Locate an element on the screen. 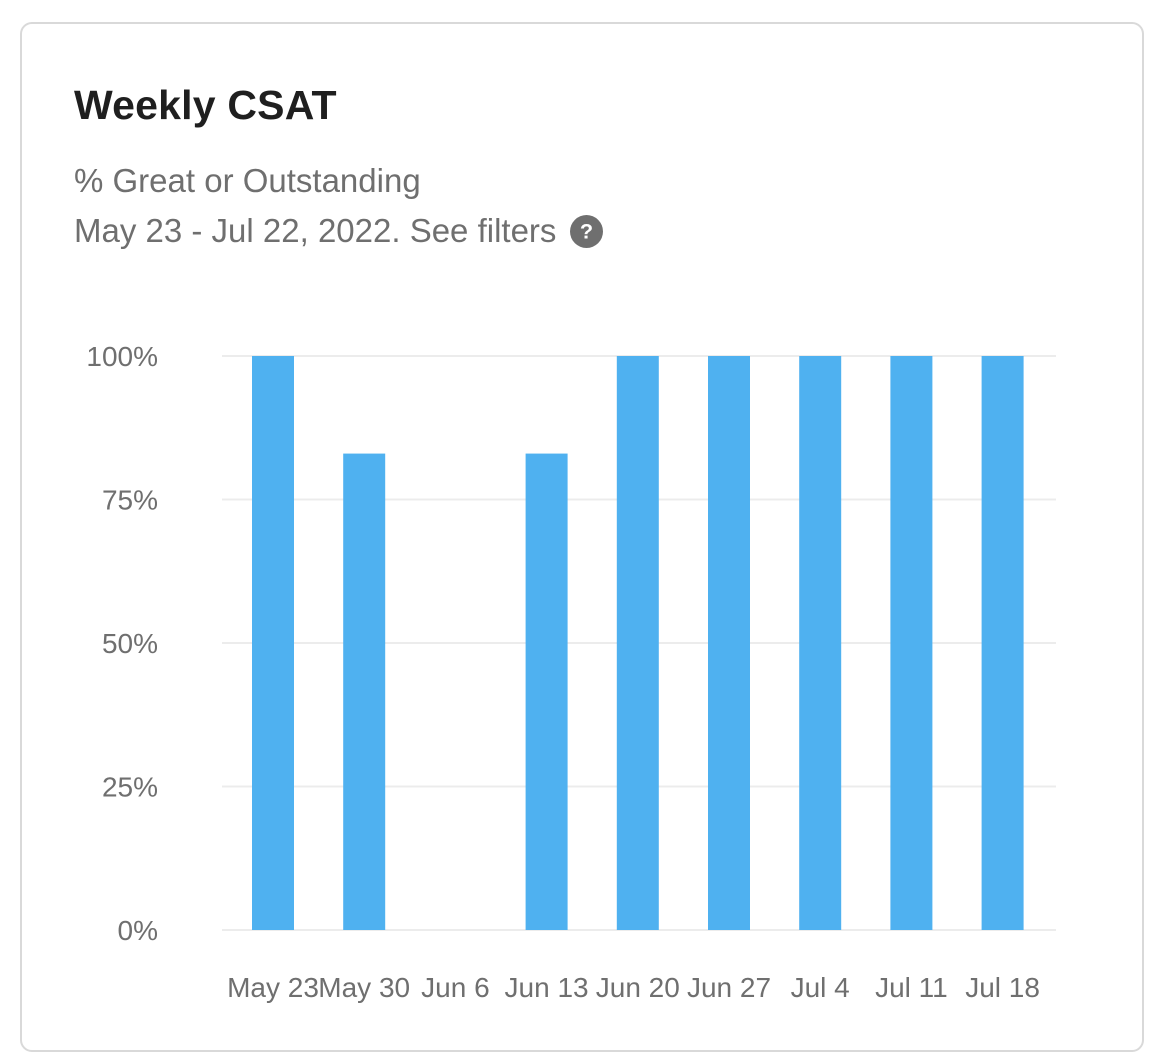 The height and width of the screenshot is (1064, 1168). x-tick-label: Jul 11 is located at coordinates (911, 987).